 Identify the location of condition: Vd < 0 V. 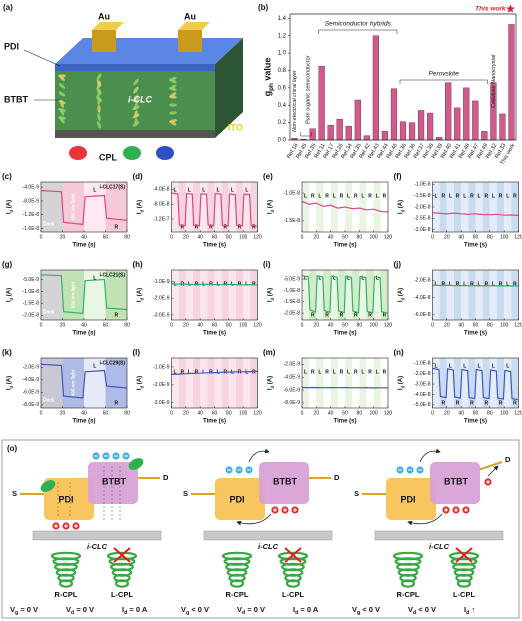
(422, 610).